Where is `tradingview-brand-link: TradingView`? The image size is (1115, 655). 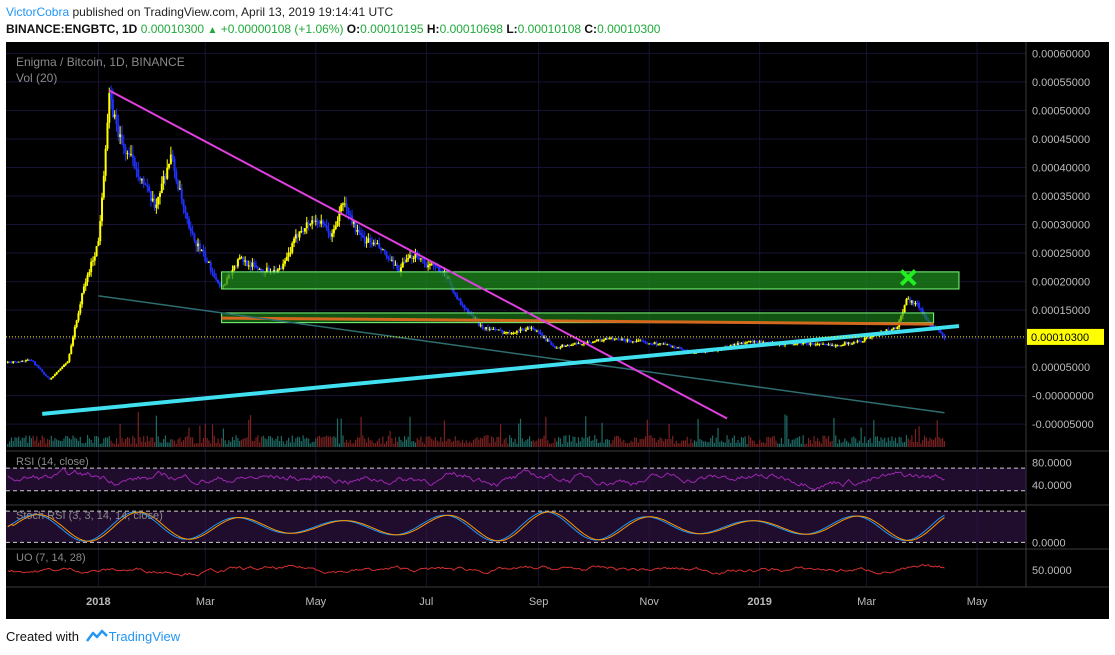 tradingview-brand-link: TradingView is located at coordinates (144, 636).